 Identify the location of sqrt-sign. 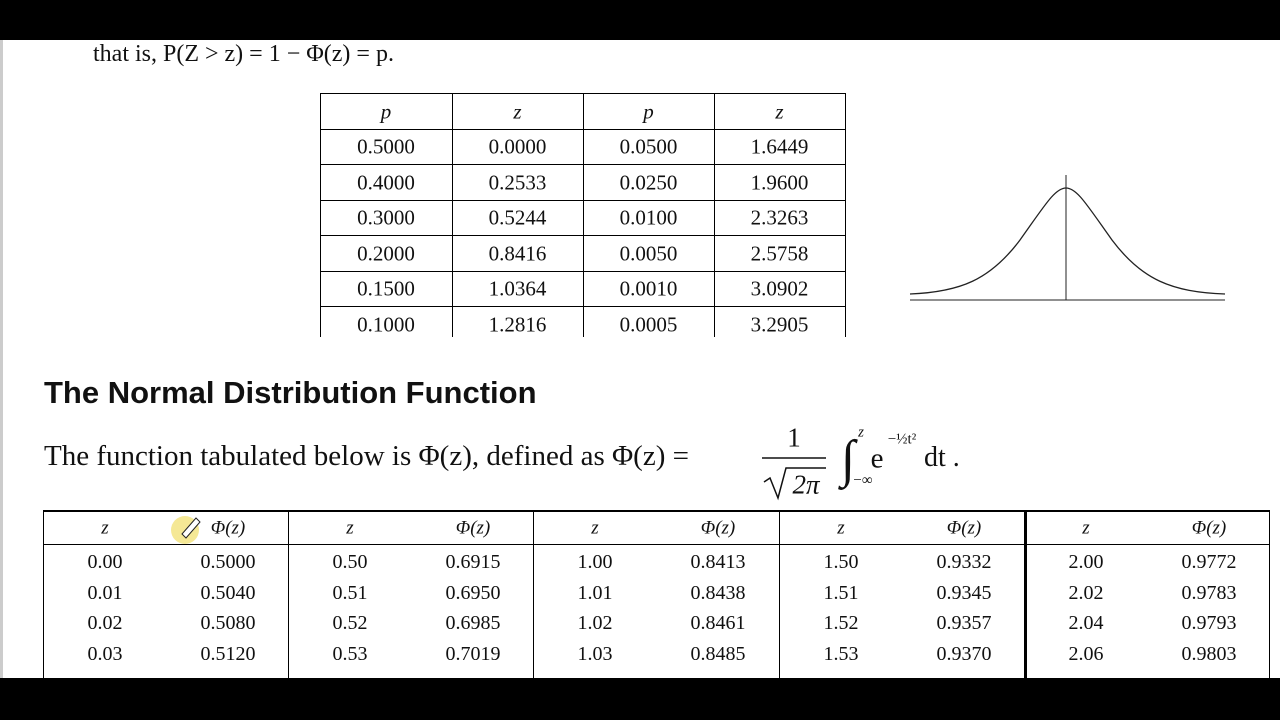
(794, 484).